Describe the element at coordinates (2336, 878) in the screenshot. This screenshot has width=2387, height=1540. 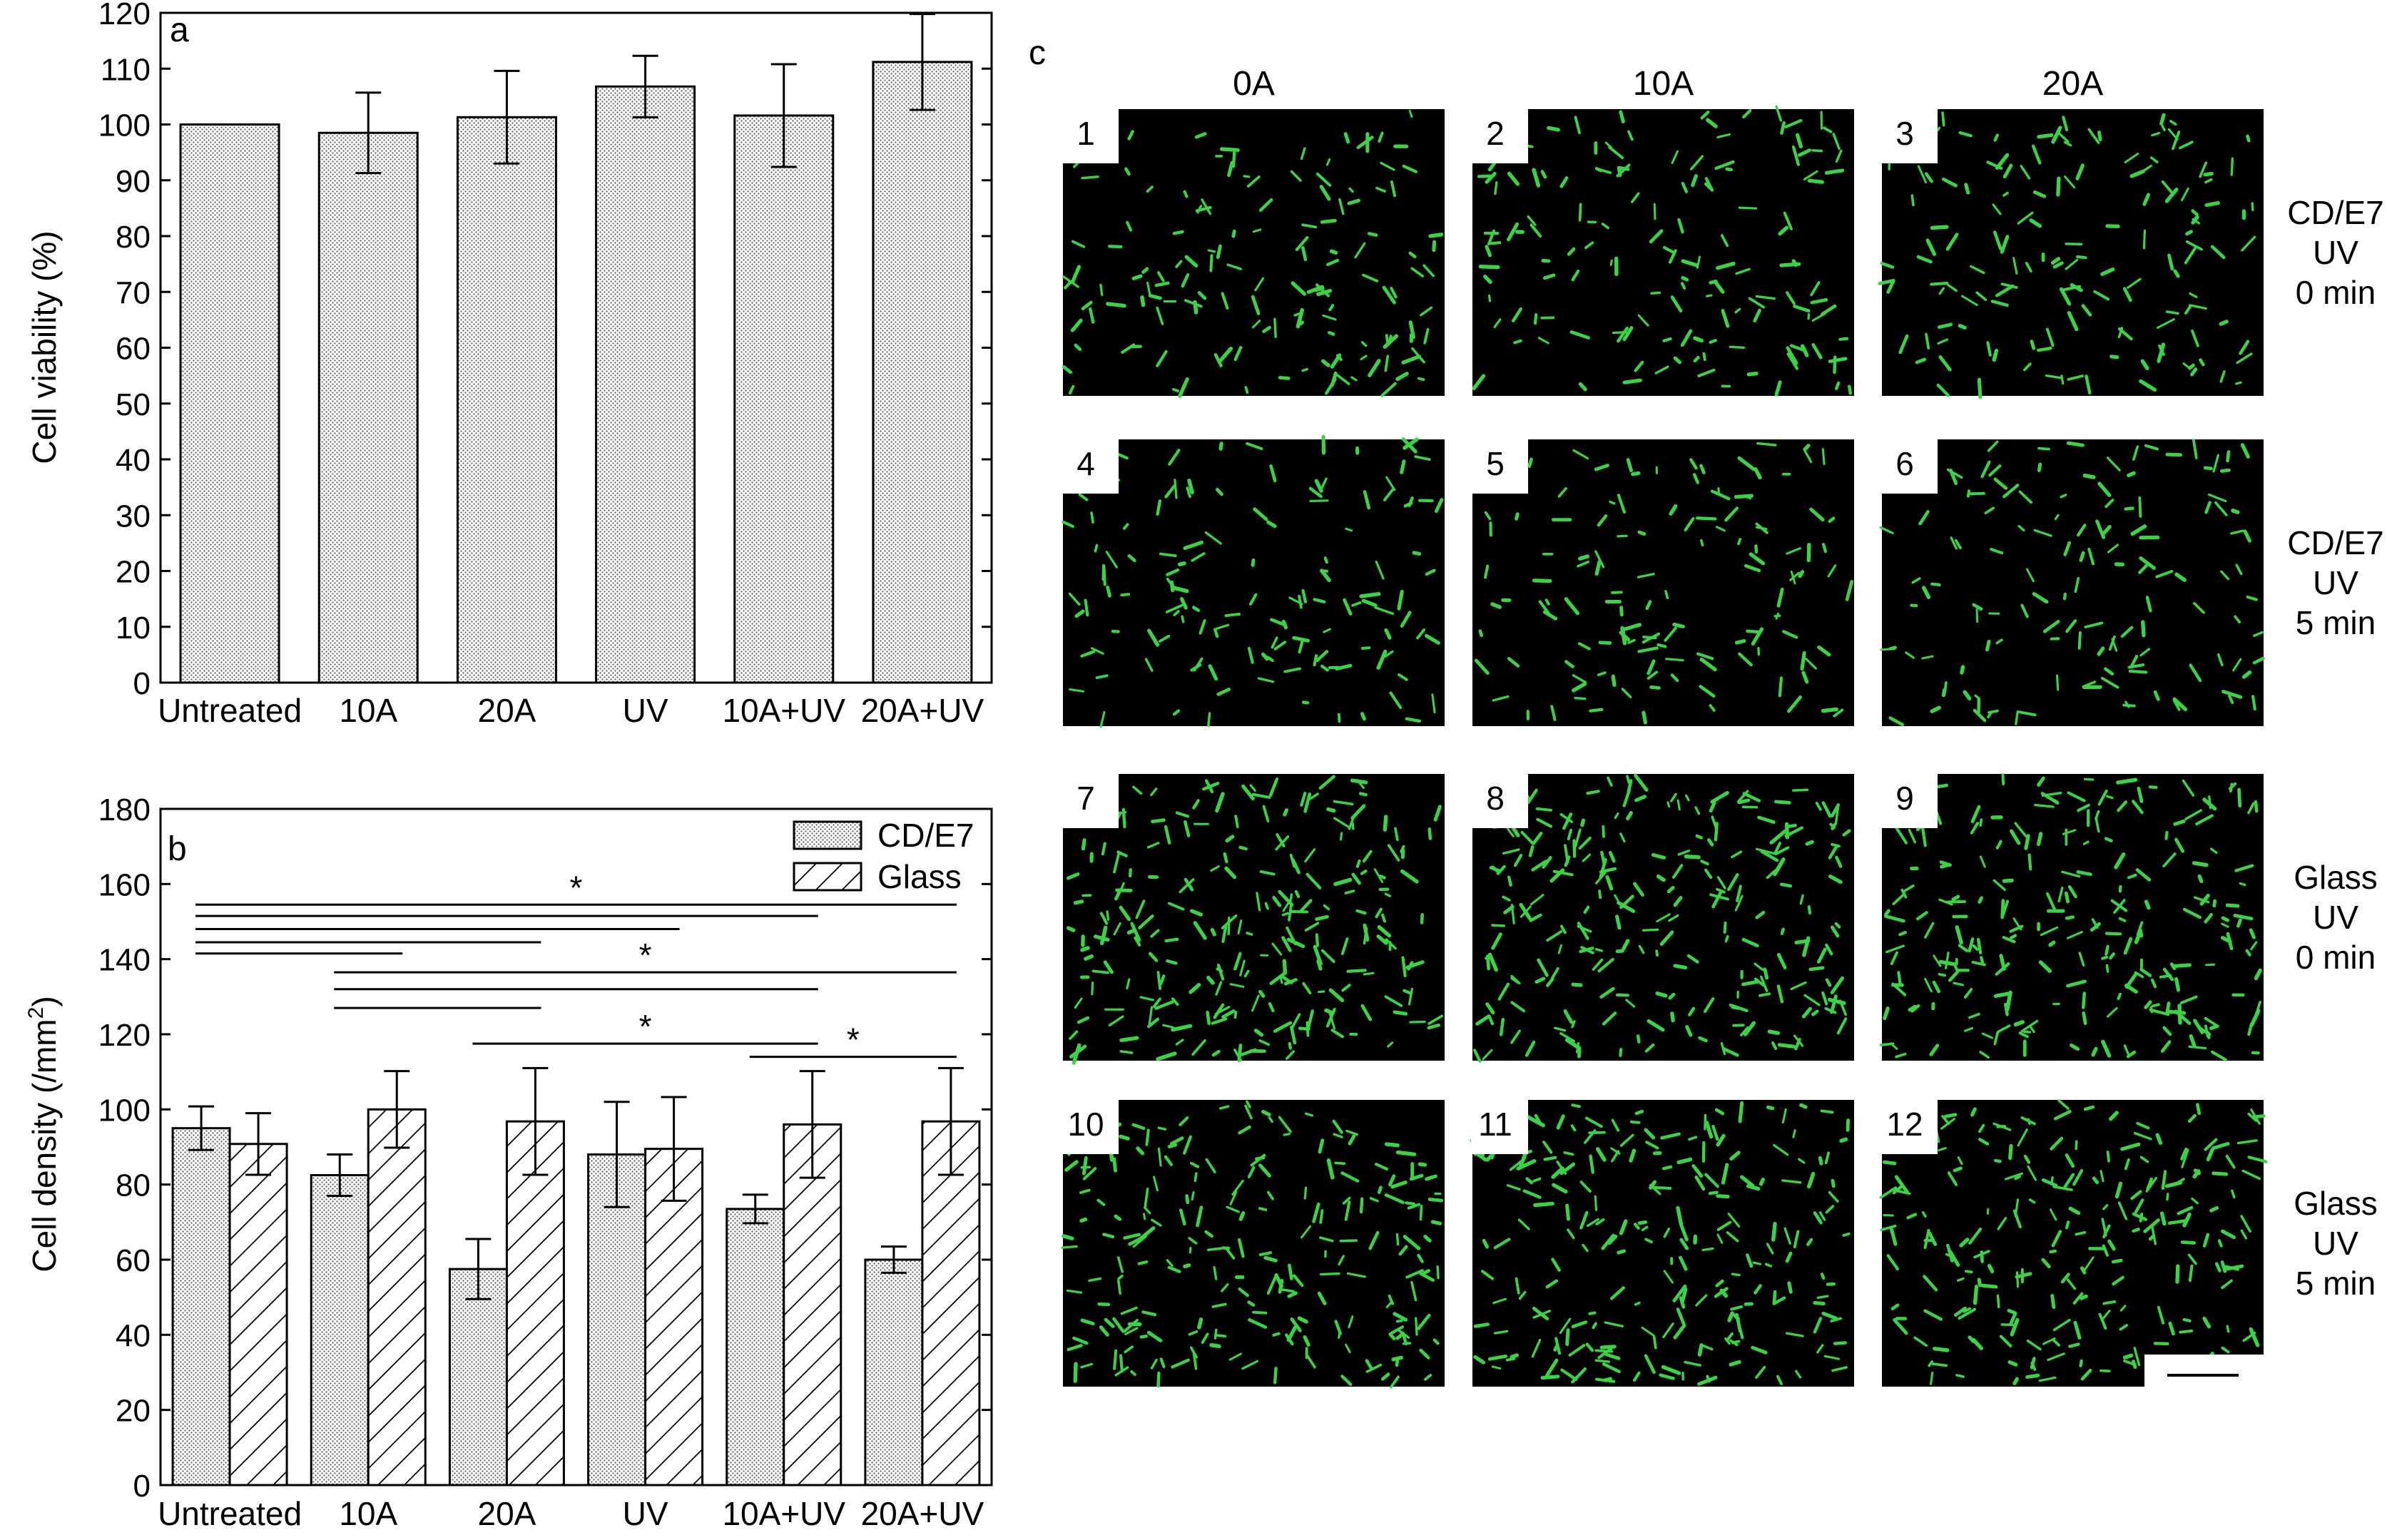
I see `row-label-line: Glass` at that location.